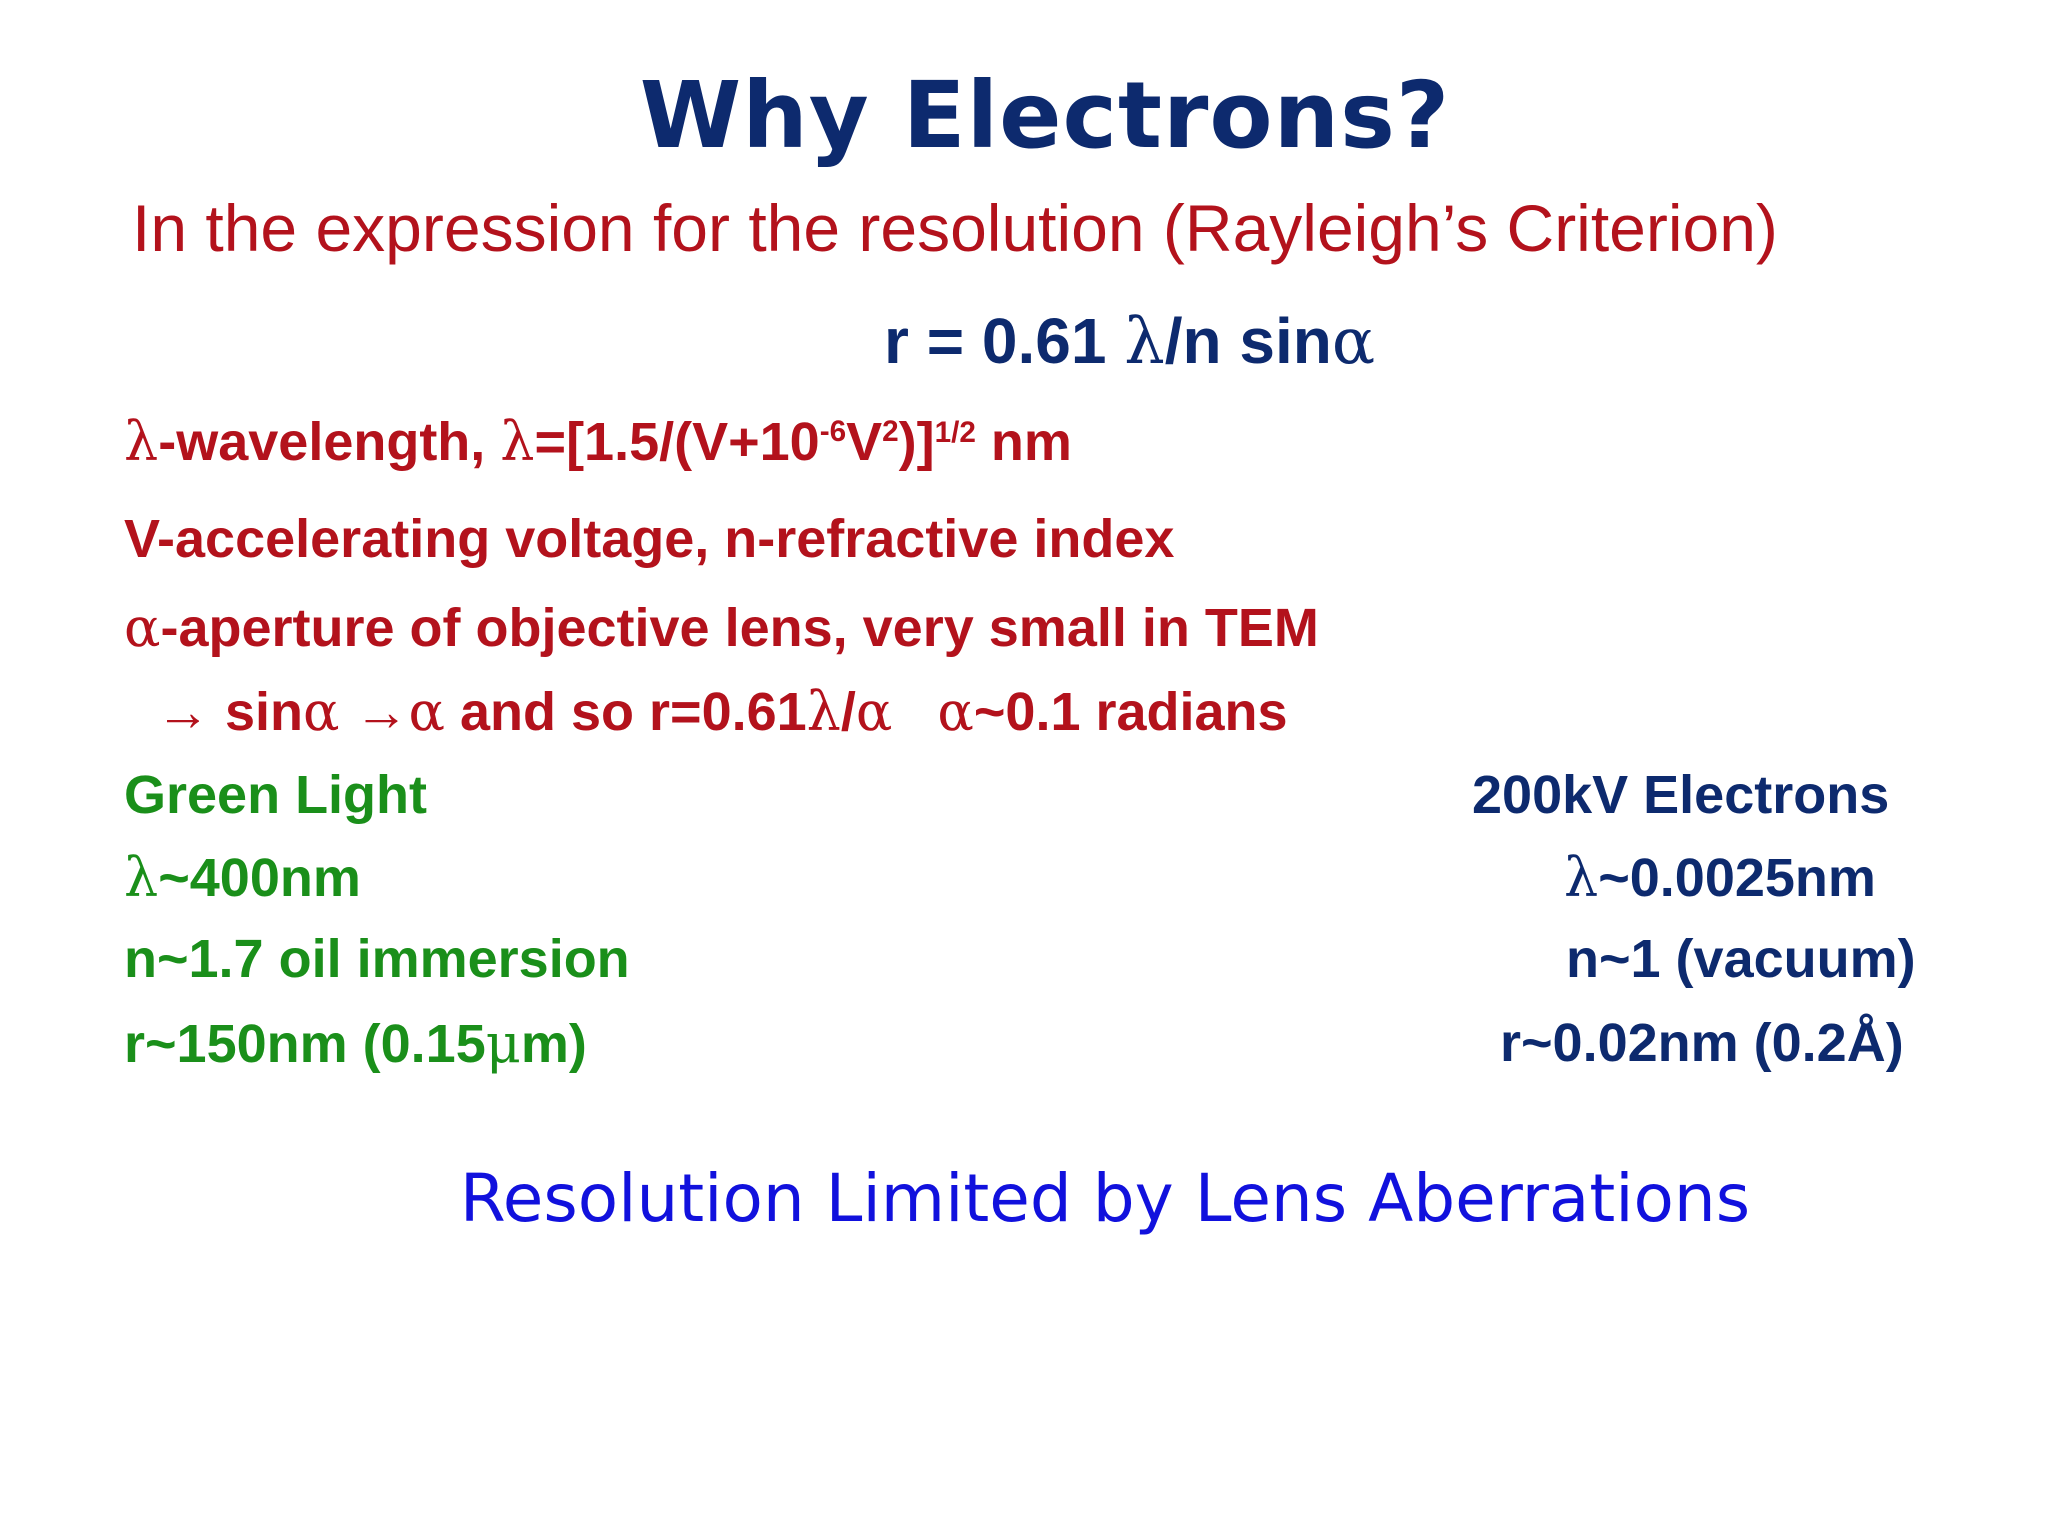 This screenshot has height=1536, width=2048. I want to click on formula-prefix: r = 0.61, so click(1004, 341).